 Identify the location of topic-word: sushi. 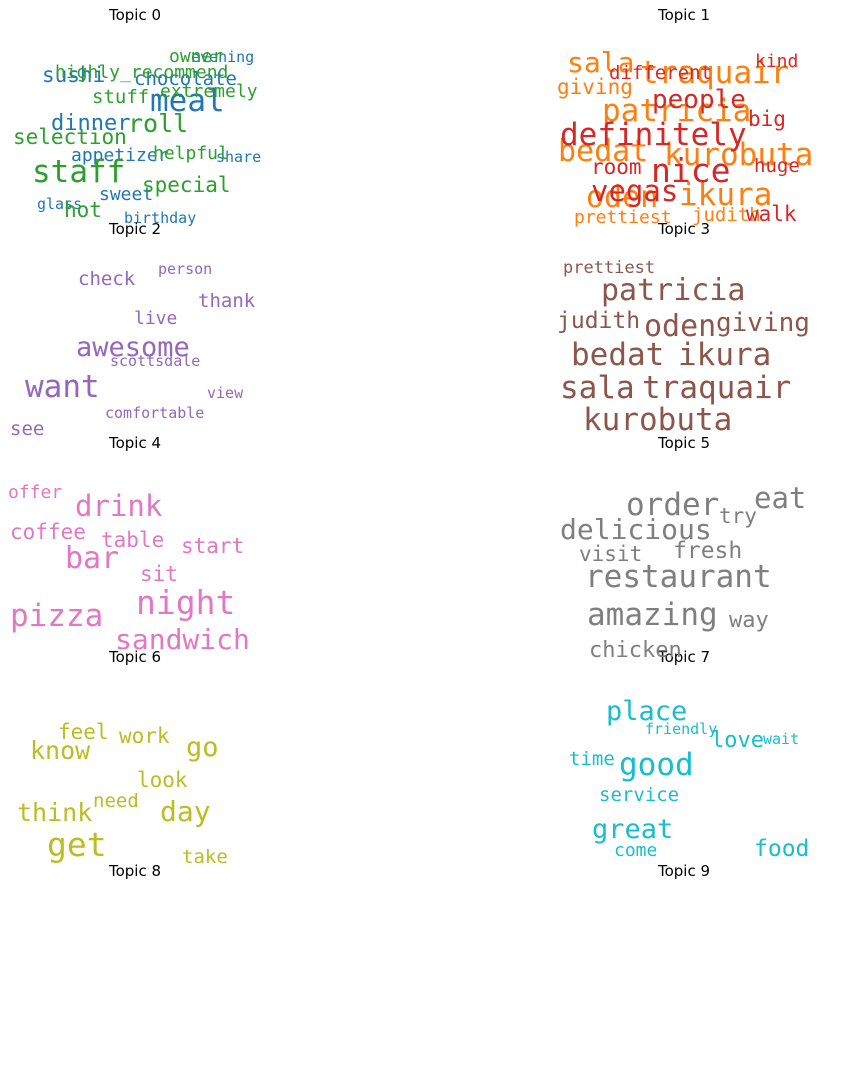
(74, 75).